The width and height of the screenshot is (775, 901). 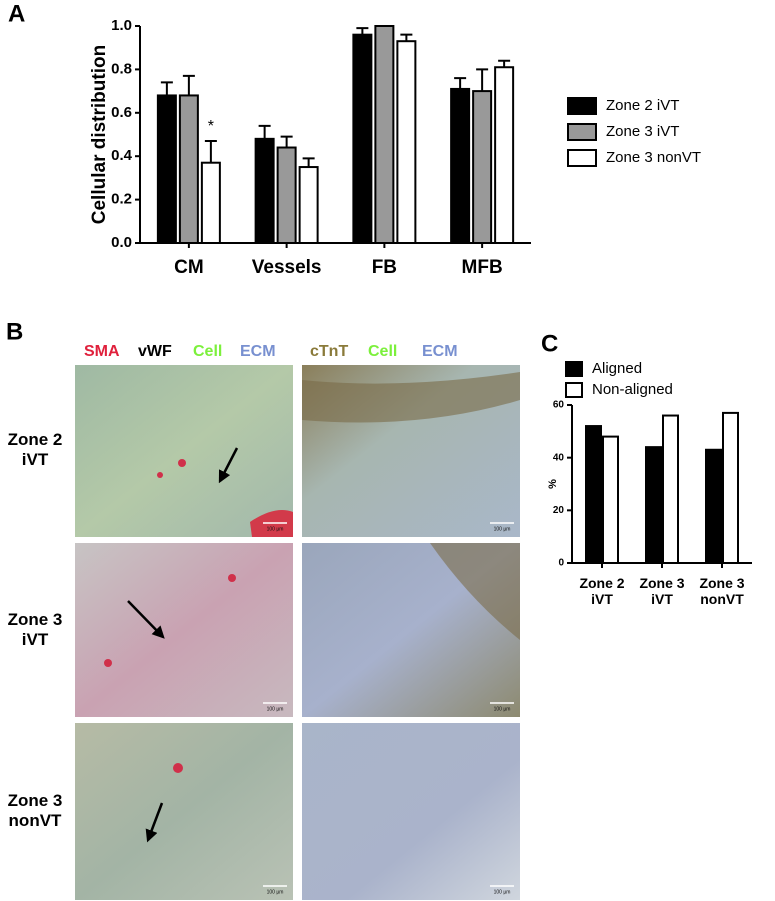 What do you see at coordinates (561, 563) in the screenshot?
I see `y-tick-label: 0` at bounding box center [561, 563].